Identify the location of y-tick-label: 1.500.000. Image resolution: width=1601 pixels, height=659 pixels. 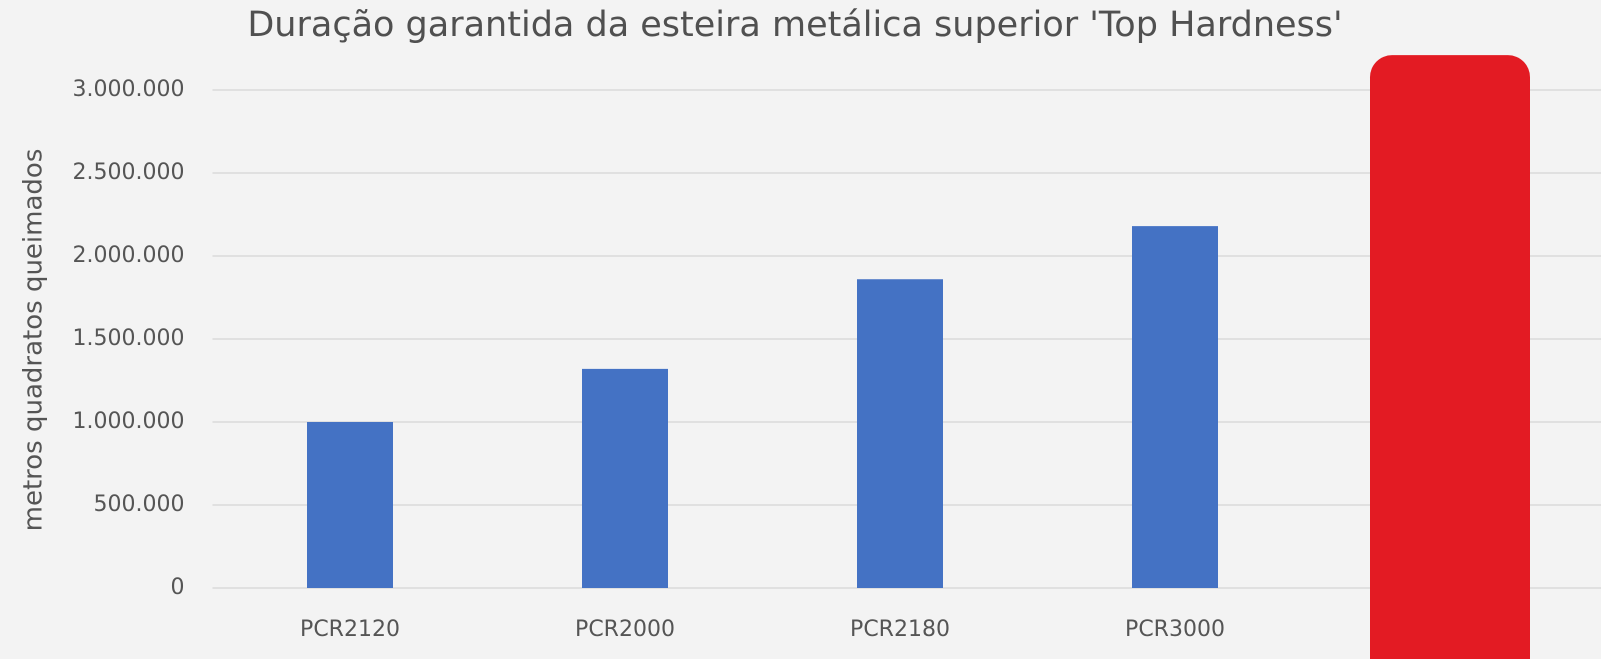
(129, 338).